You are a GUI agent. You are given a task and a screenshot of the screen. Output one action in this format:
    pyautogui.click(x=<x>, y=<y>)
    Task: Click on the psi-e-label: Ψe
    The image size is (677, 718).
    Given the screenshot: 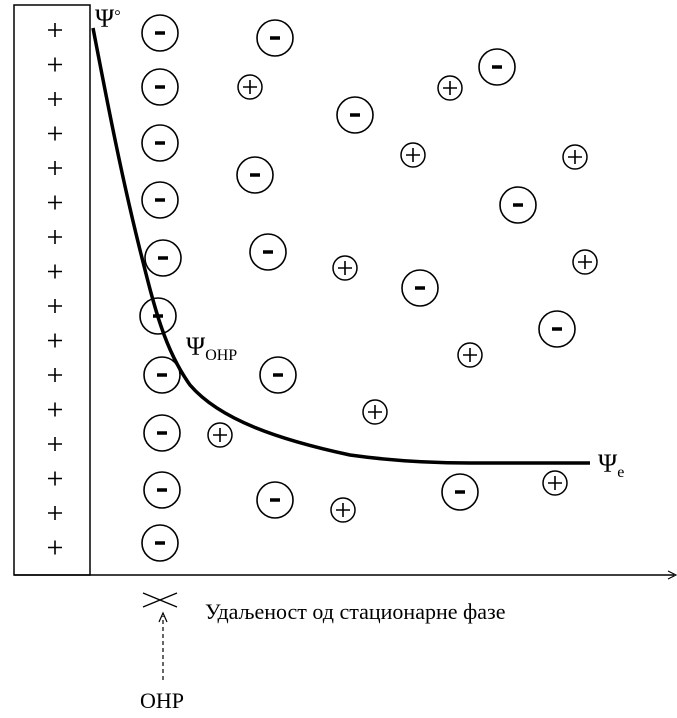 What is the action you would take?
    pyautogui.click(x=611, y=465)
    